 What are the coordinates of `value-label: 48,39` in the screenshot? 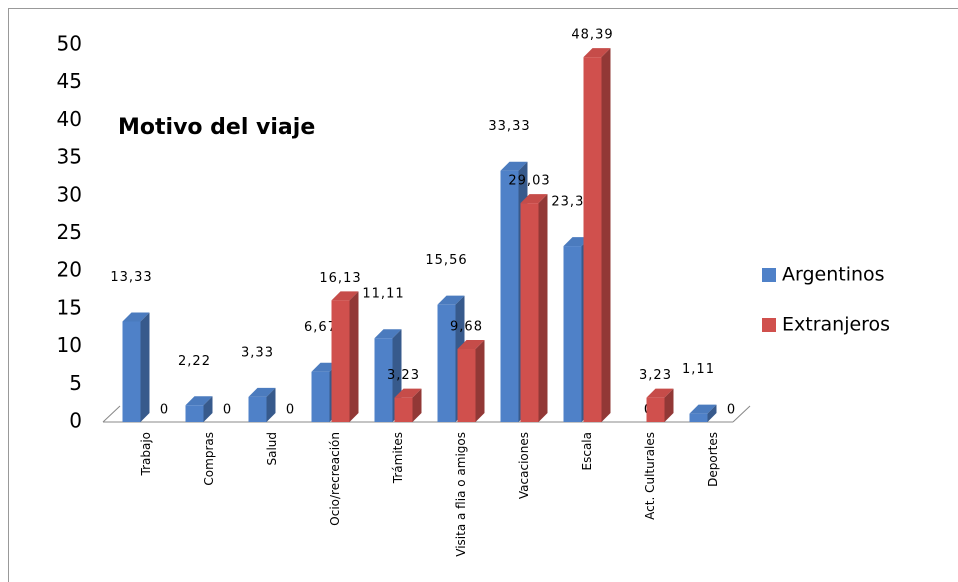 It's located at (592, 35).